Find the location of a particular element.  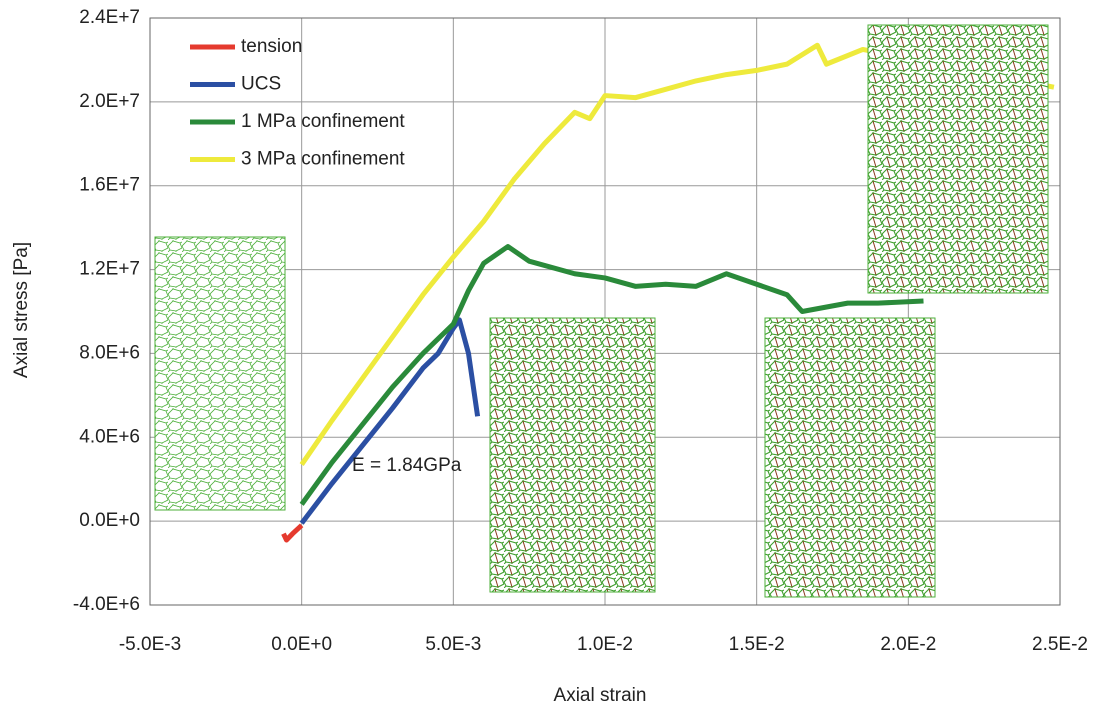

x-axis-label: Axial strain is located at coordinates (600, 695).